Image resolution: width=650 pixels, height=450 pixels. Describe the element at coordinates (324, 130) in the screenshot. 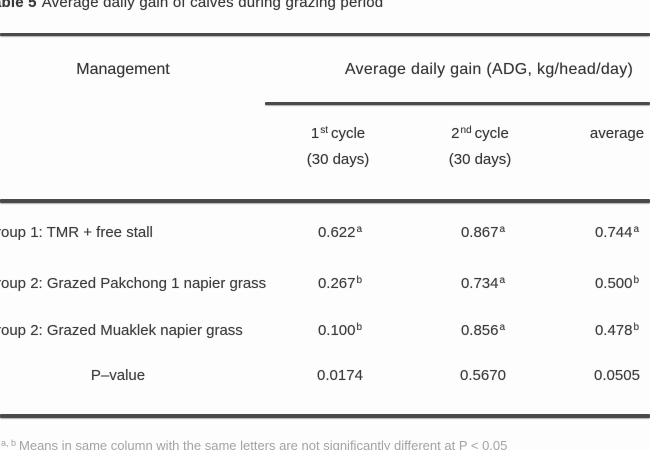

I see `cycle1-ordinal-superscript: st` at that location.